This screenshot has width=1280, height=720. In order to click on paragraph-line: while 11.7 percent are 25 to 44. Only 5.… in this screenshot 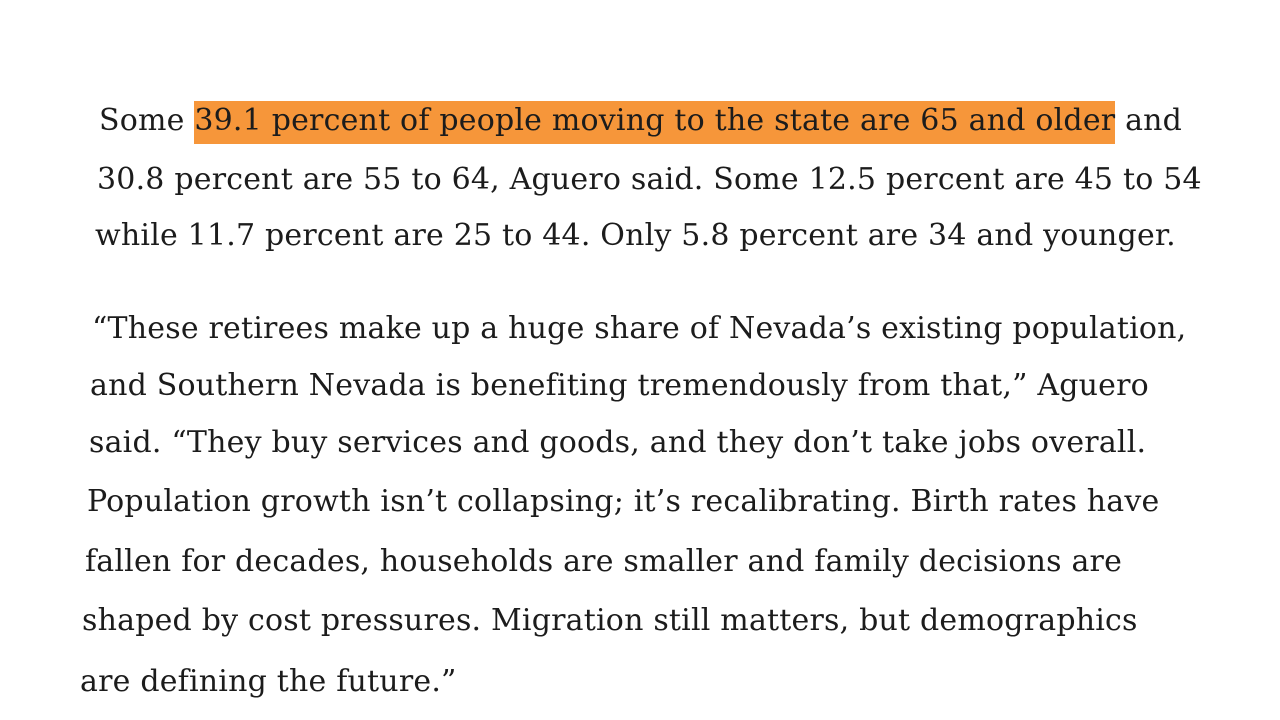, I will do `click(635, 235)`.